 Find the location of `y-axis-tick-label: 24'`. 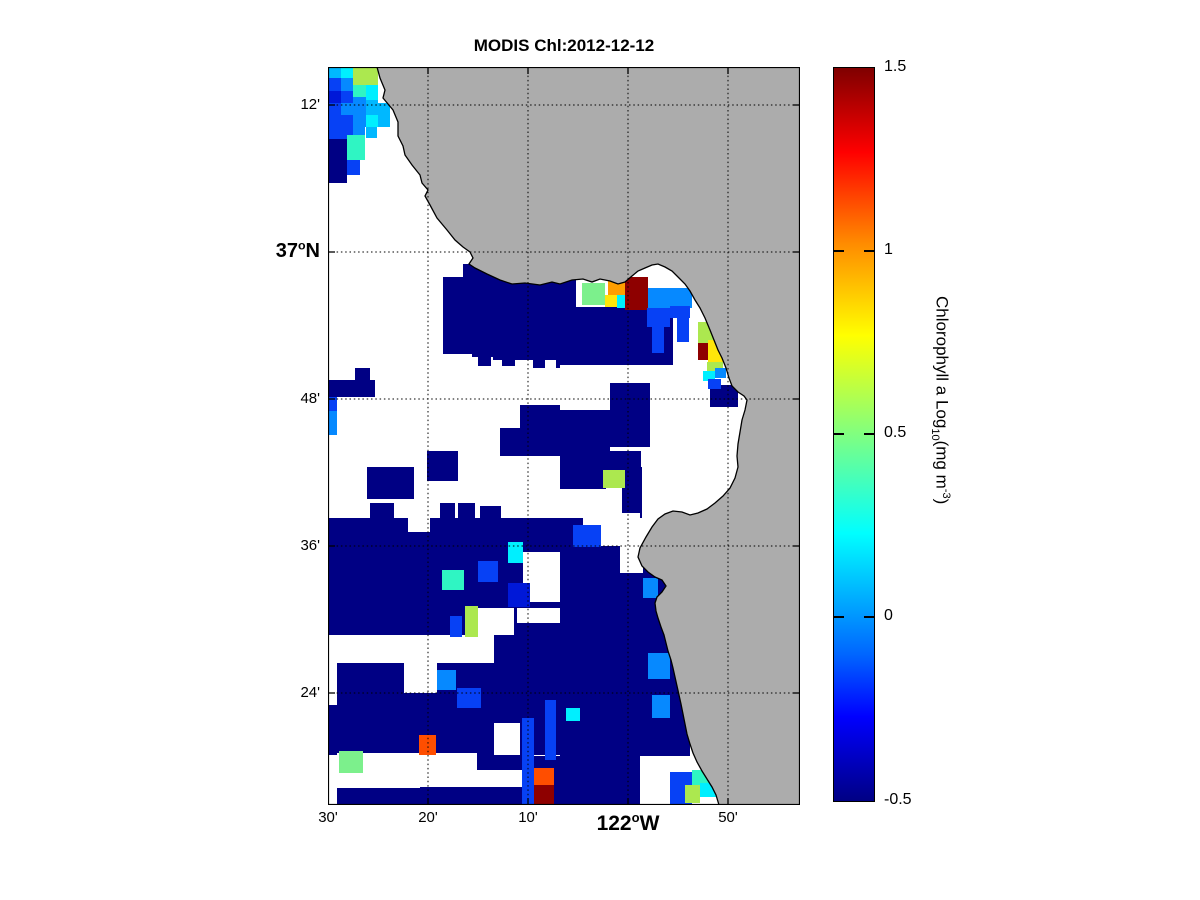

y-axis-tick-label: 24' is located at coordinates (310, 692).